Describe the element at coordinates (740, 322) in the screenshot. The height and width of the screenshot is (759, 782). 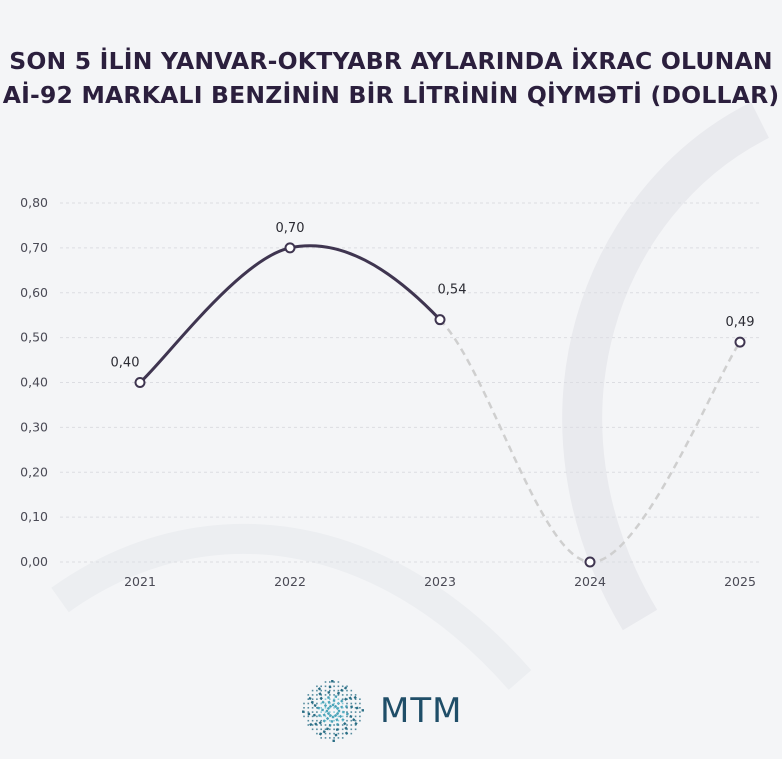
I see `data-label: 0,49` at that location.